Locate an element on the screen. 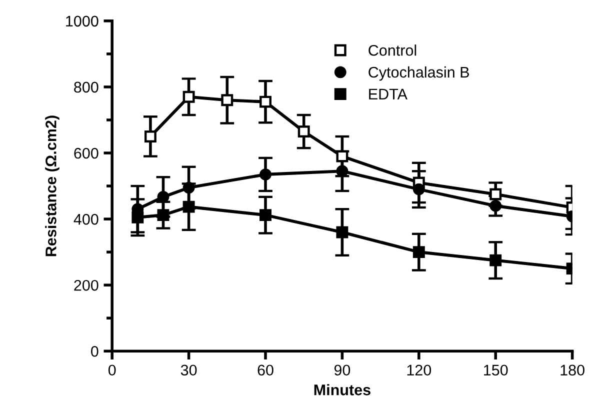  x-axis-title: Minutes is located at coordinates (342, 390).